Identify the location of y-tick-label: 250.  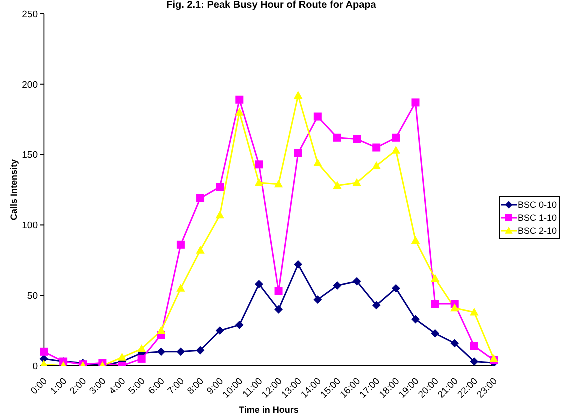
(30, 14).